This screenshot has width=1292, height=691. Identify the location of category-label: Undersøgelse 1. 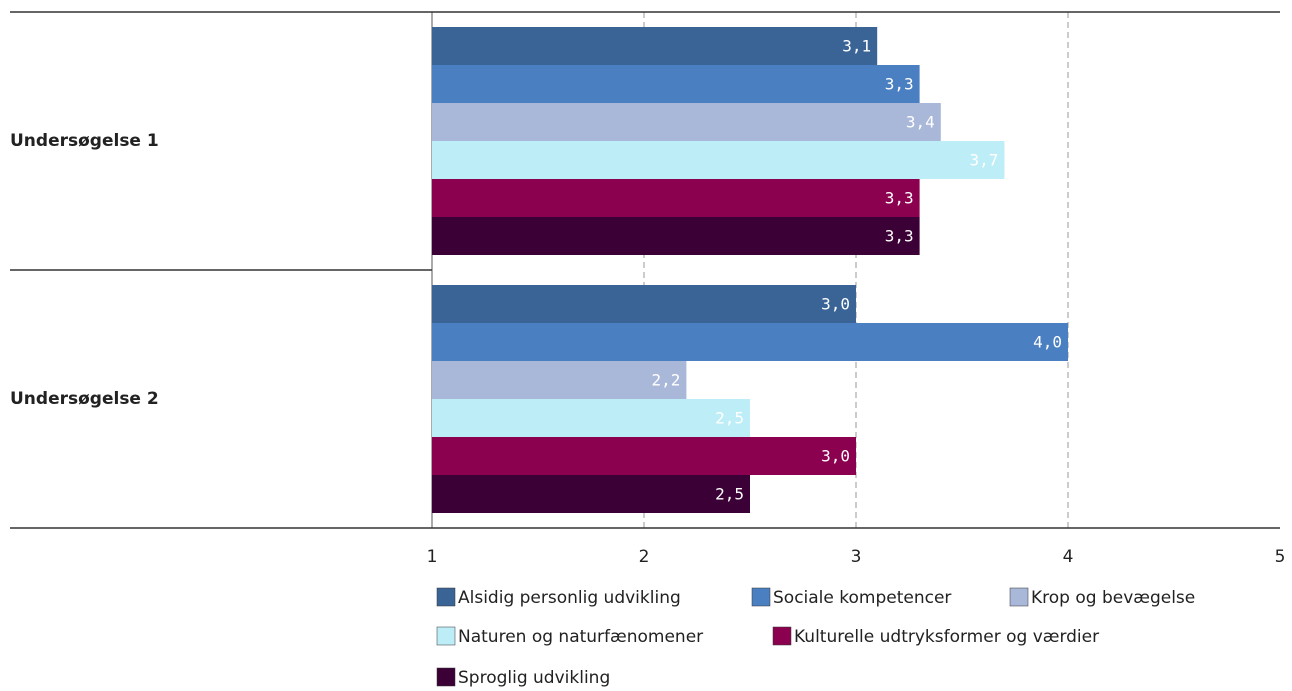
(84, 141).